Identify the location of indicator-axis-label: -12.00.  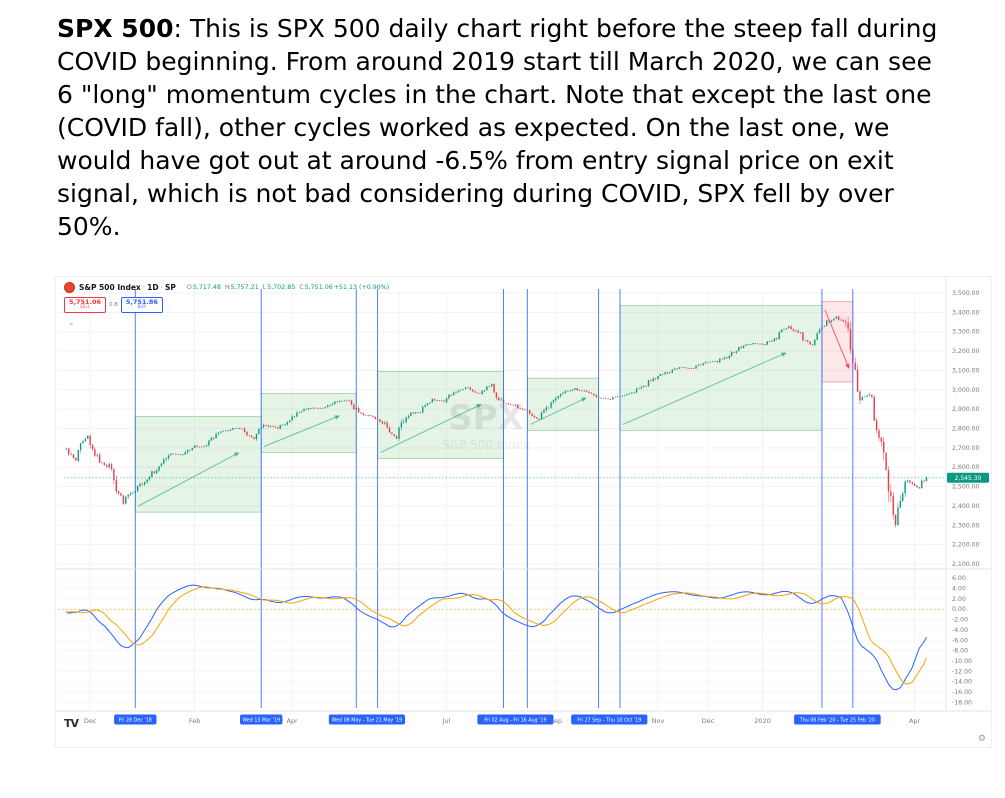
(962, 671).